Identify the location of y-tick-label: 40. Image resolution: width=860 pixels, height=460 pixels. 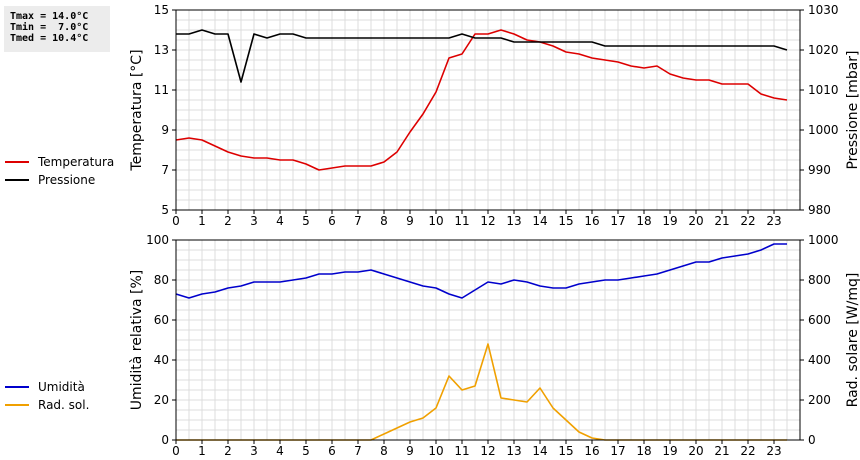
(161, 360).